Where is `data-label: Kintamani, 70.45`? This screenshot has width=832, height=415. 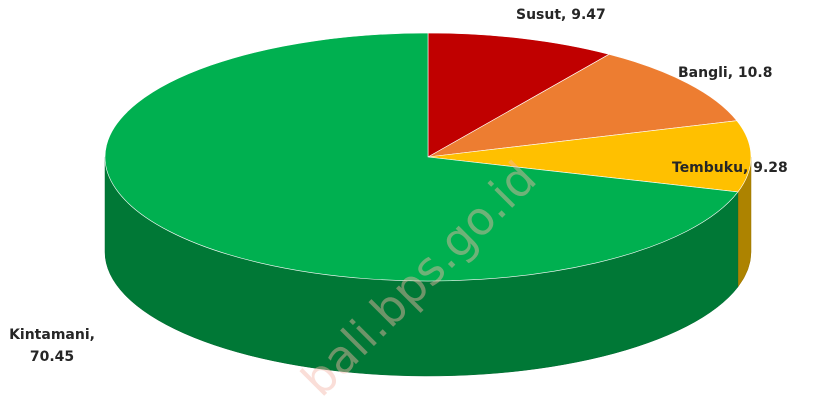
data-label: Kintamani, 70.45 is located at coordinates (52, 346).